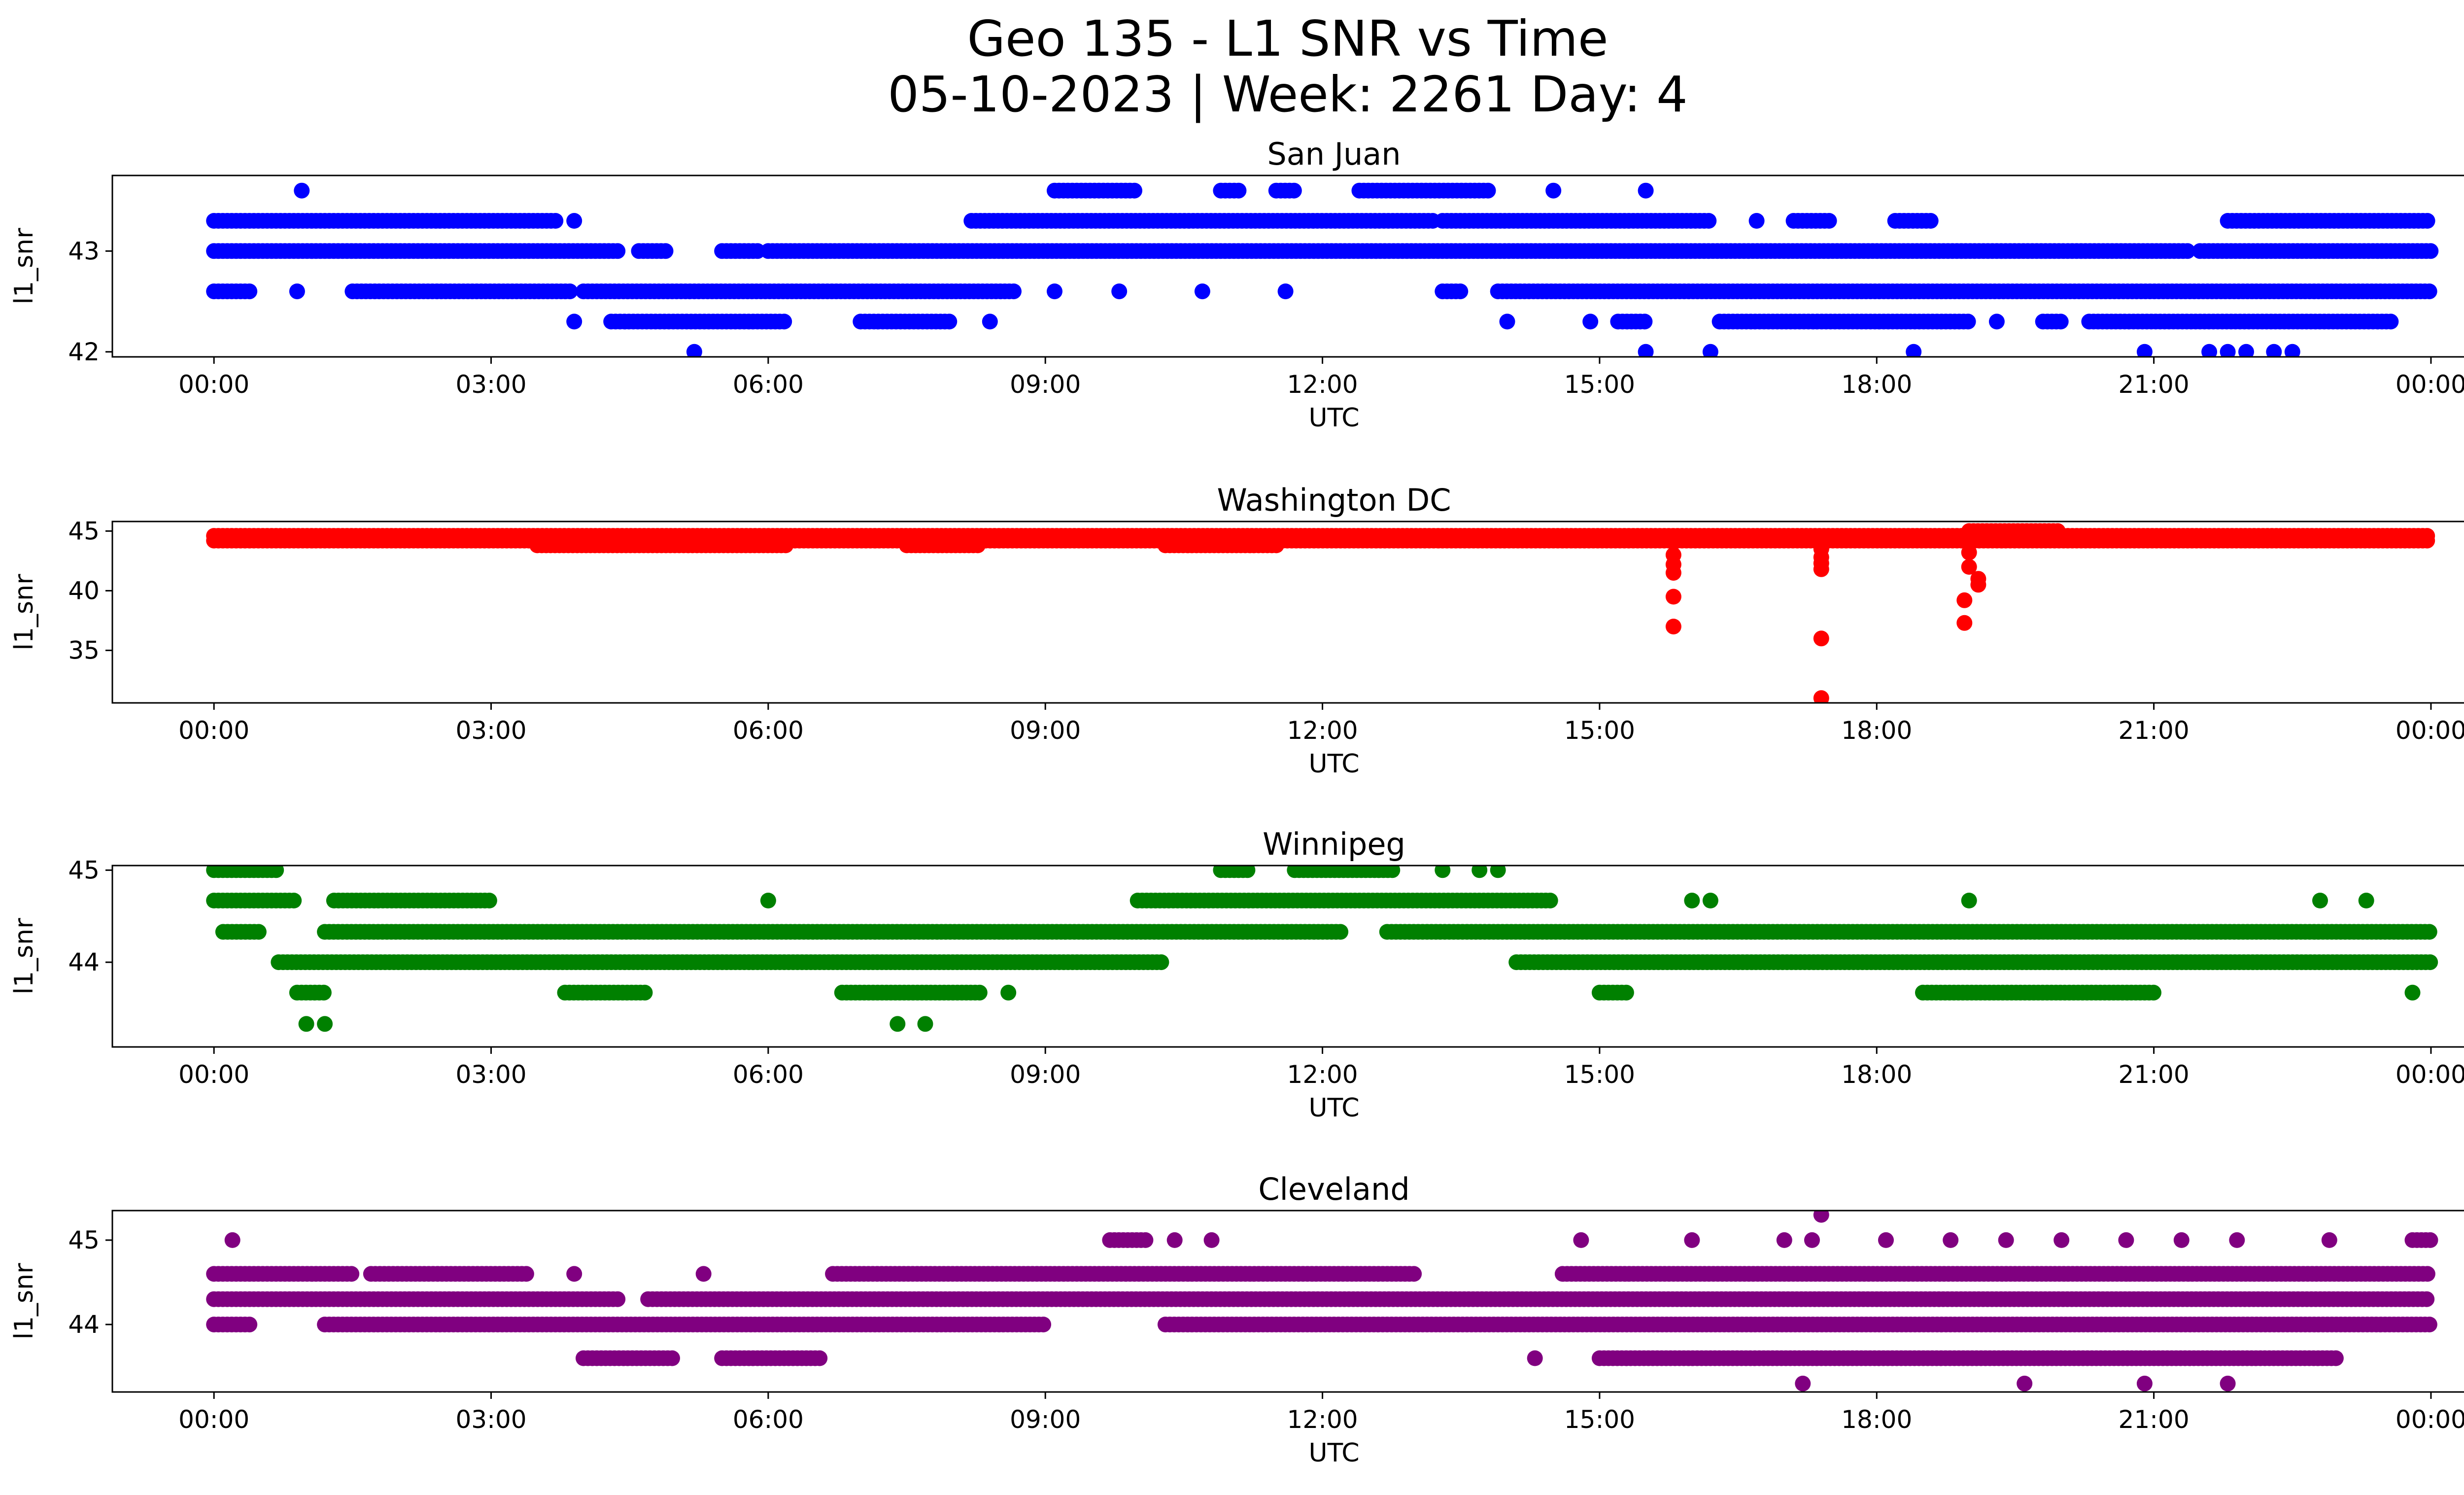  Describe the element at coordinates (1334, 844) in the screenshot. I see `panel-title: Winnipeg` at that location.